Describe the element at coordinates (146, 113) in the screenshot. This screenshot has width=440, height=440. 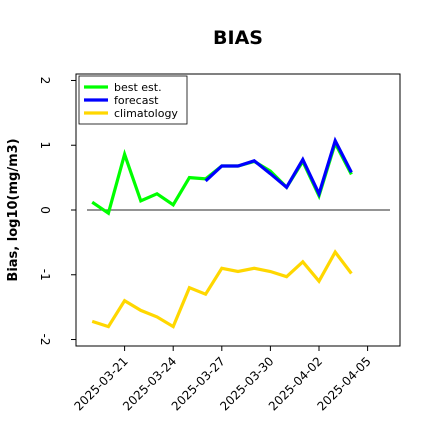
I see `legend-label: climatology` at that location.